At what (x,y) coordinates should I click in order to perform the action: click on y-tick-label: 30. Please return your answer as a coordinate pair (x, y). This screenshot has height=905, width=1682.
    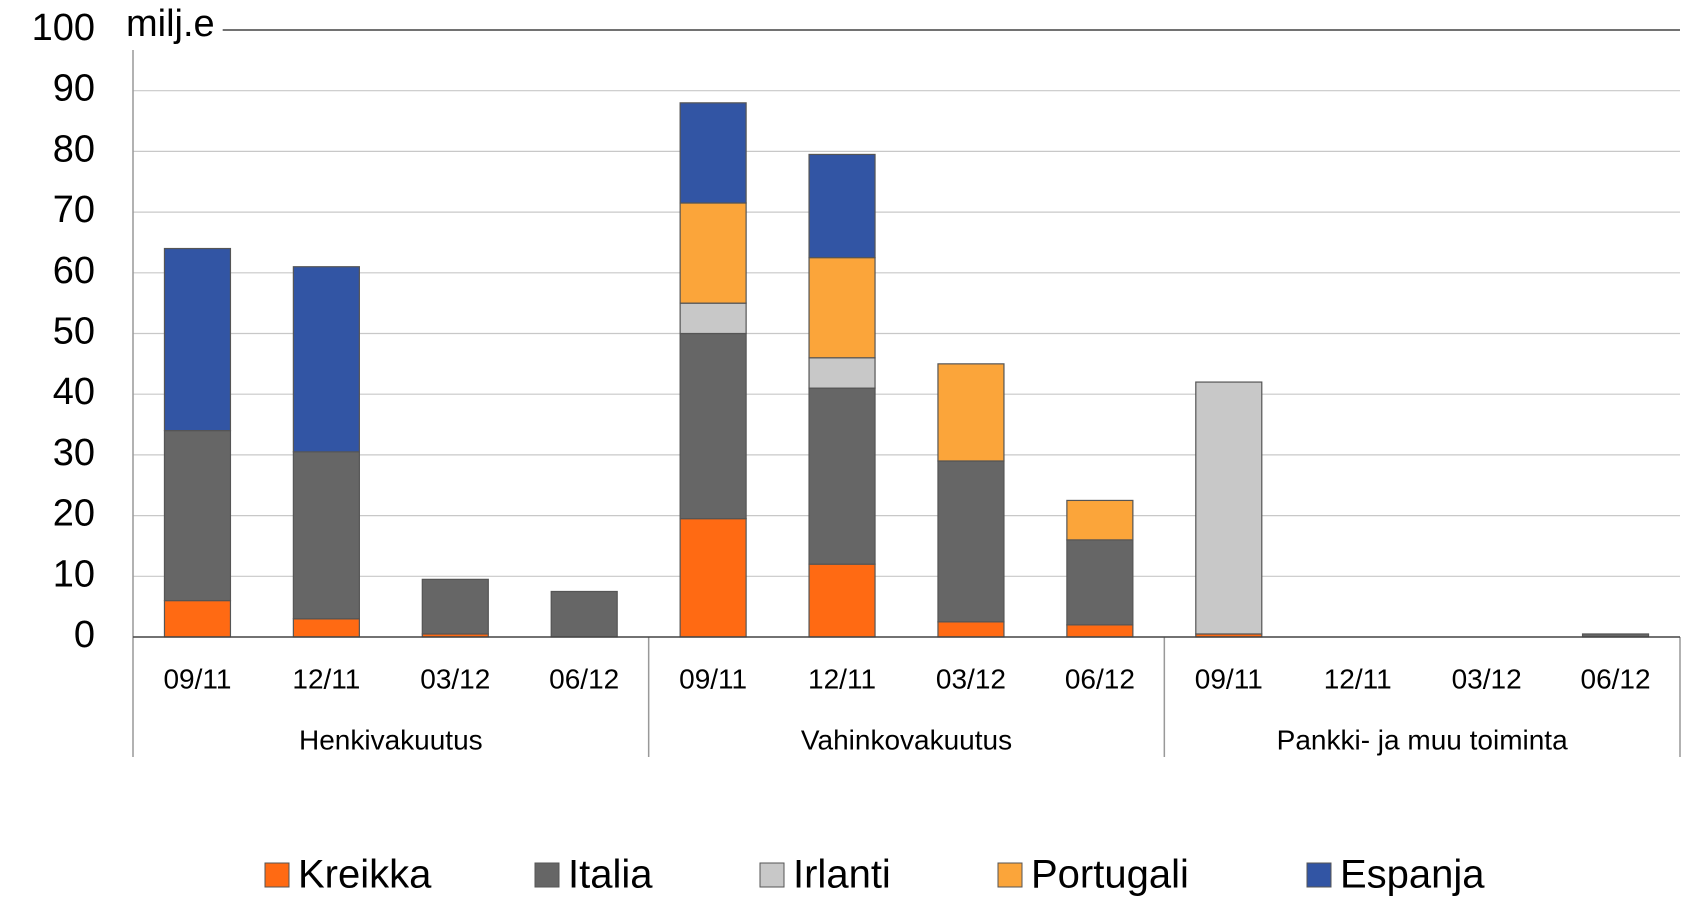
    Looking at the image, I should click on (74, 453).